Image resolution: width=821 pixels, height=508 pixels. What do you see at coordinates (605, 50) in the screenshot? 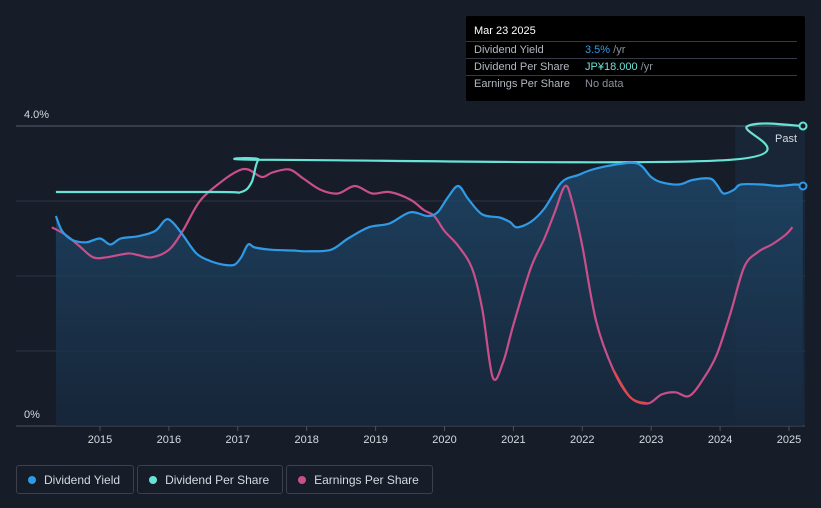
I see `tooltip-value: 3.5% /yr` at bounding box center [605, 50].